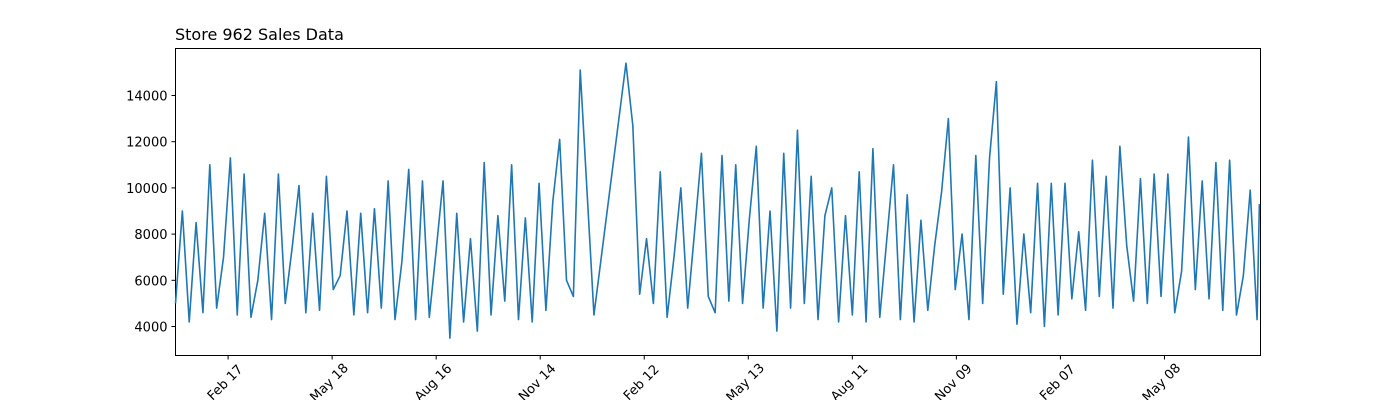  Describe the element at coordinates (226, 381) in the screenshot. I see `x-tick-label: Feb 17` at that location.